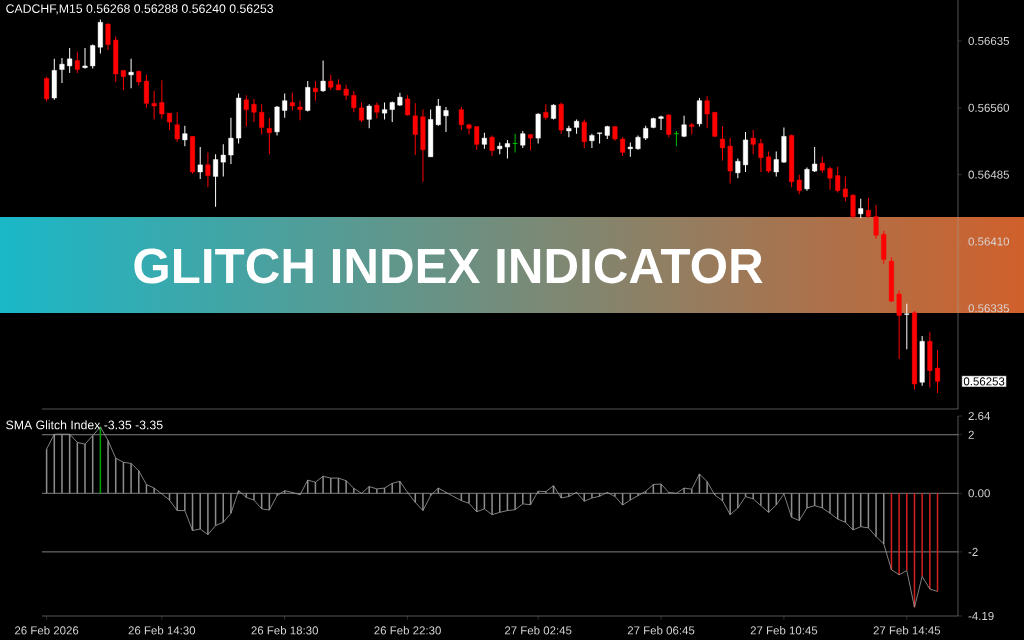  What do you see at coordinates (989, 41) in the screenshot?
I see `y-tick-label: 0.56635` at bounding box center [989, 41].